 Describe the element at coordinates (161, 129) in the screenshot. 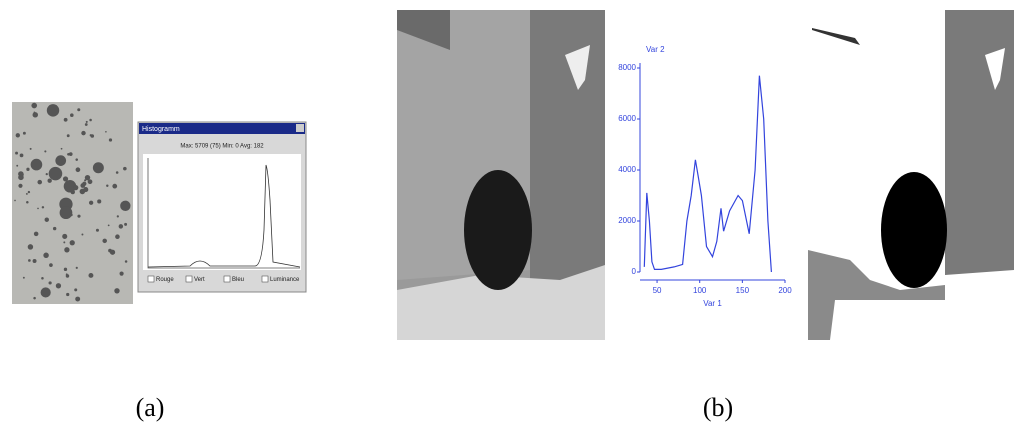

I see `window-title: Histogramm` at that location.